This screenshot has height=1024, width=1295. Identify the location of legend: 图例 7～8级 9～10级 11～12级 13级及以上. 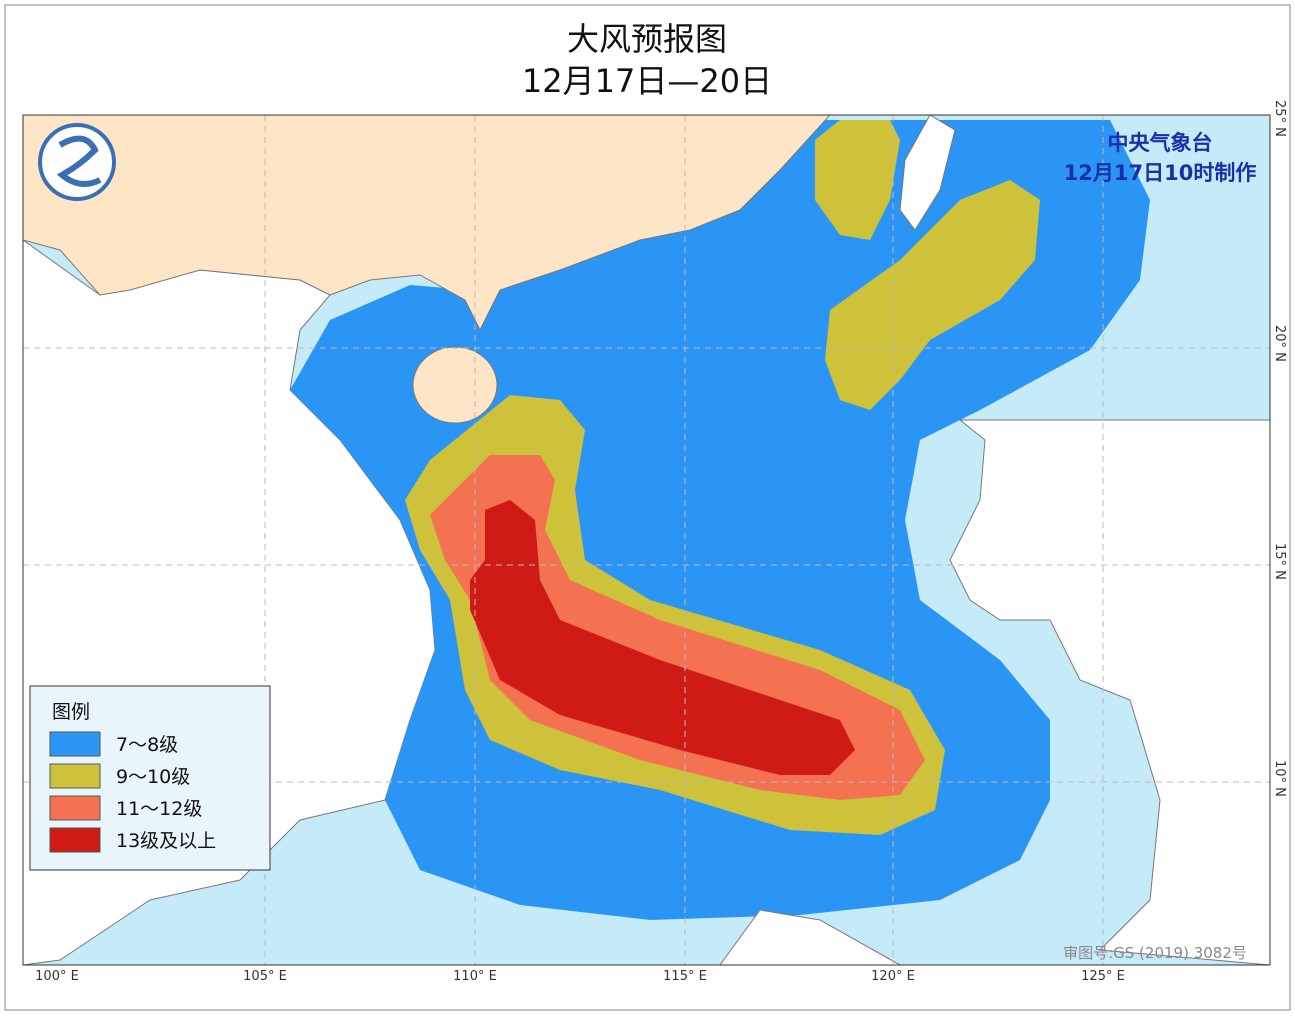
(150, 778).